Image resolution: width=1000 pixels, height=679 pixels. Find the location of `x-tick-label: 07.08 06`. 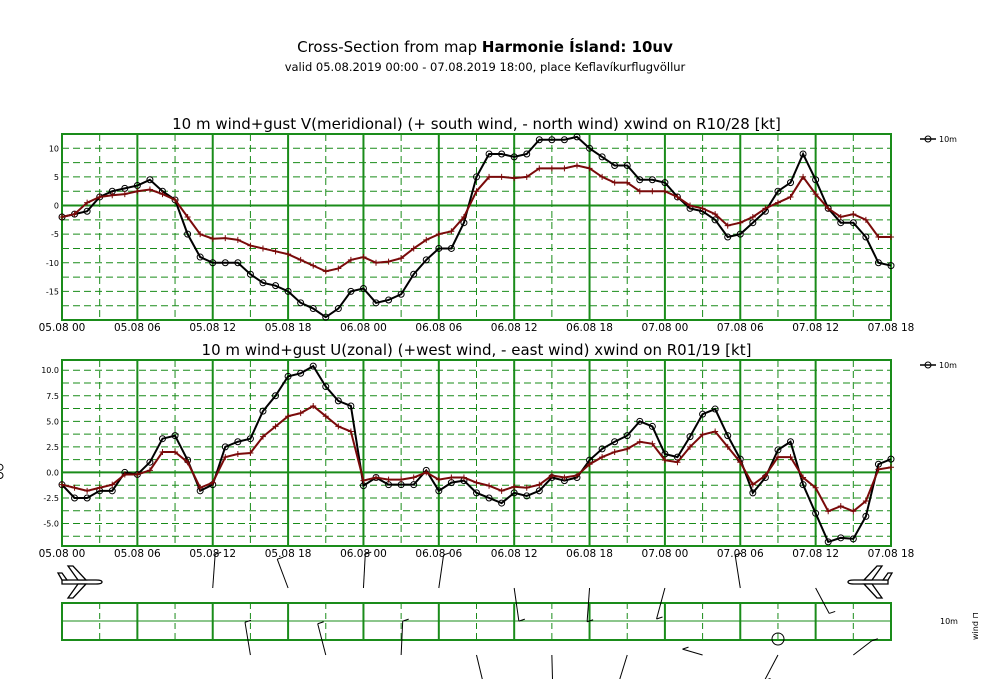

x-tick-label: 07.08 06 is located at coordinates (740, 554).